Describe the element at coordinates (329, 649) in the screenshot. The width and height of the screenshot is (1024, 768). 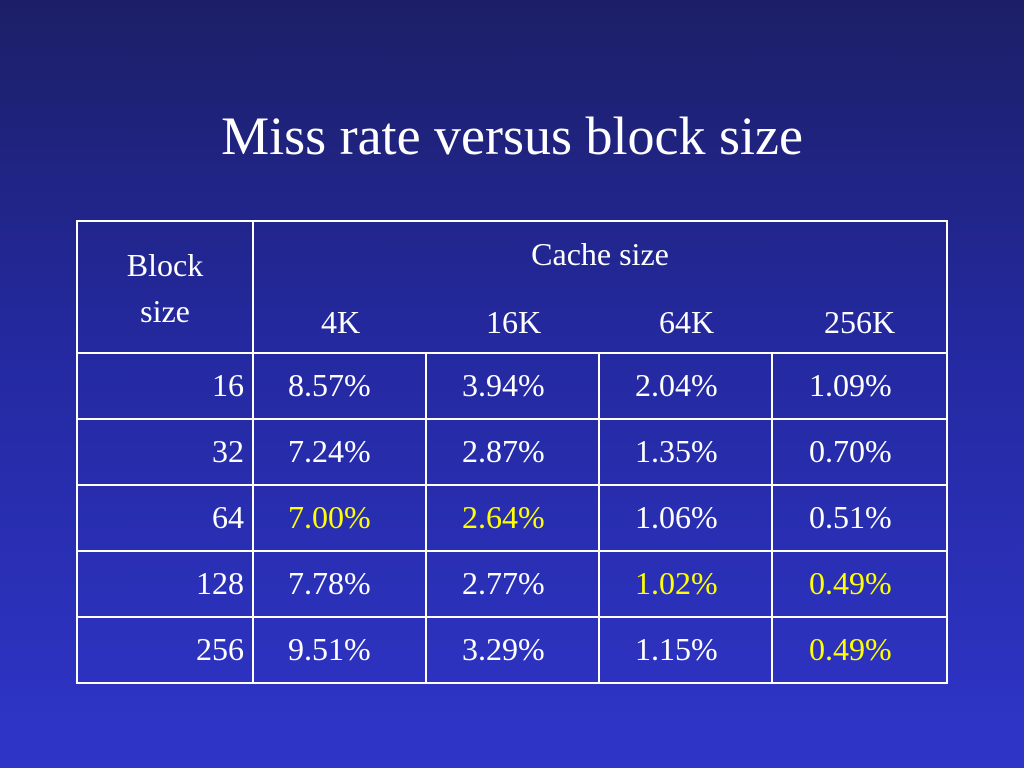
I see `table-cell: 9.51%` at that location.